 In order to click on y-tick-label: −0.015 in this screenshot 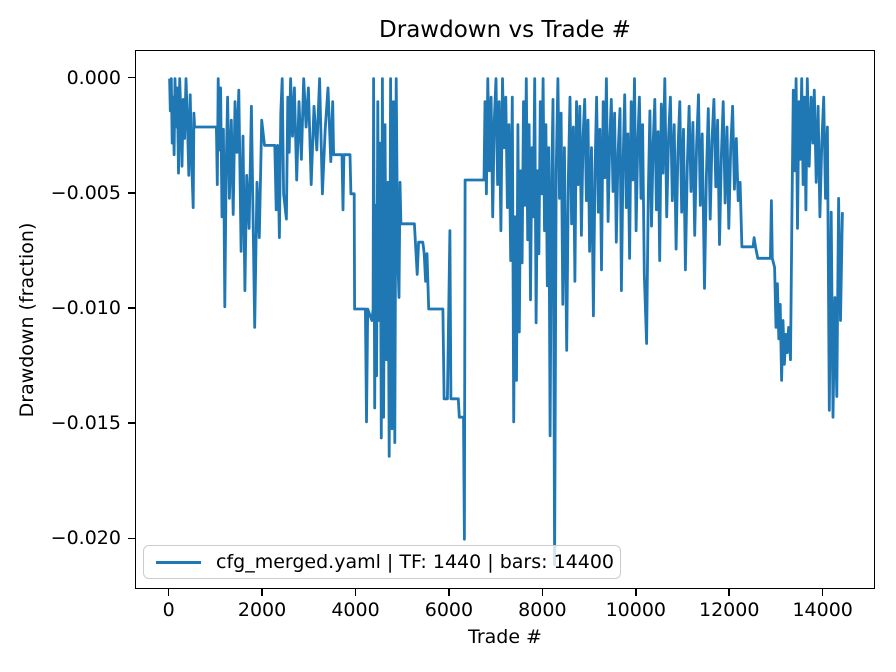, I will do `click(85, 423)`.